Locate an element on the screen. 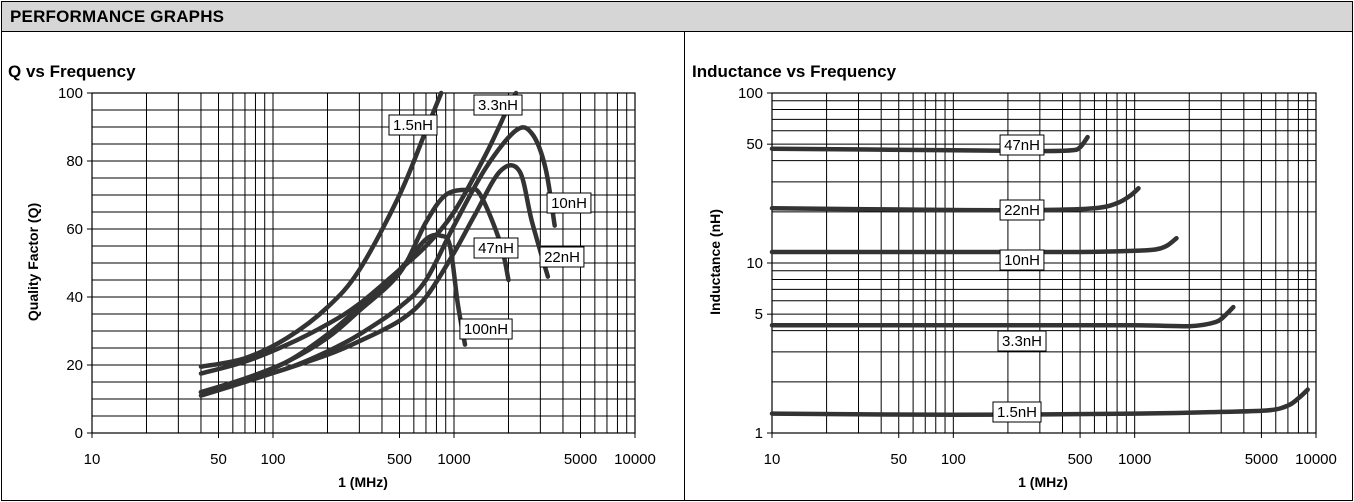 This screenshot has height=502, width=1354. series-line-10nH is located at coordinates (974, 245).